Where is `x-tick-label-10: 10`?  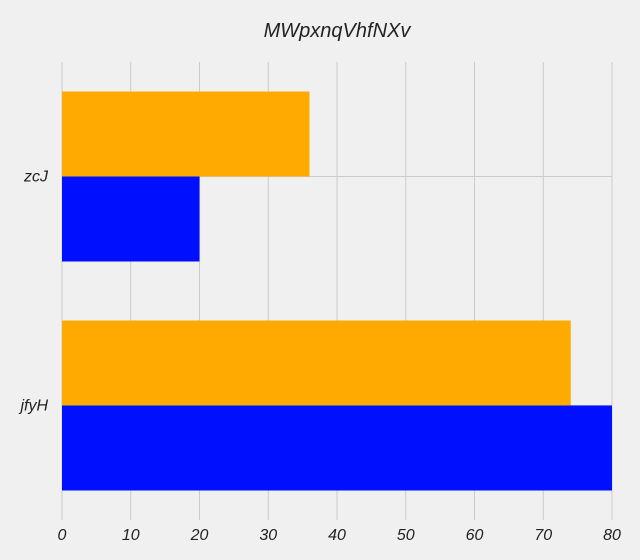
x-tick-label-10: 10 is located at coordinates (131, 535).